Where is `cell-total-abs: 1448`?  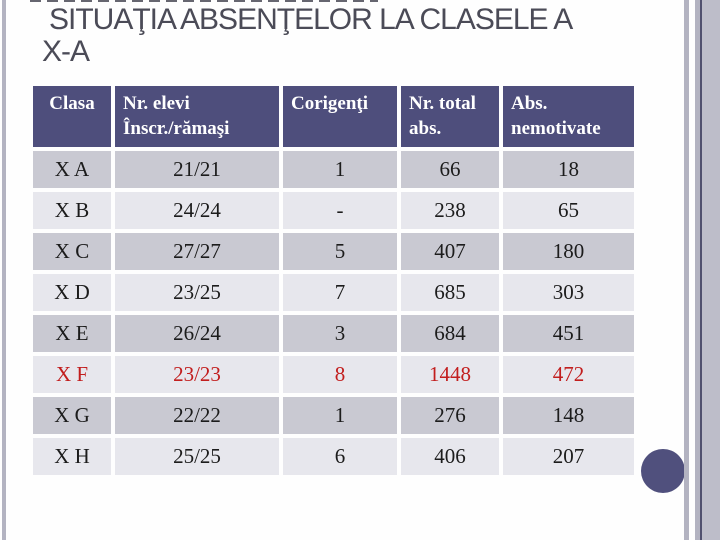 cell-total-abs: 1448 is located at coordinates (450, 374).